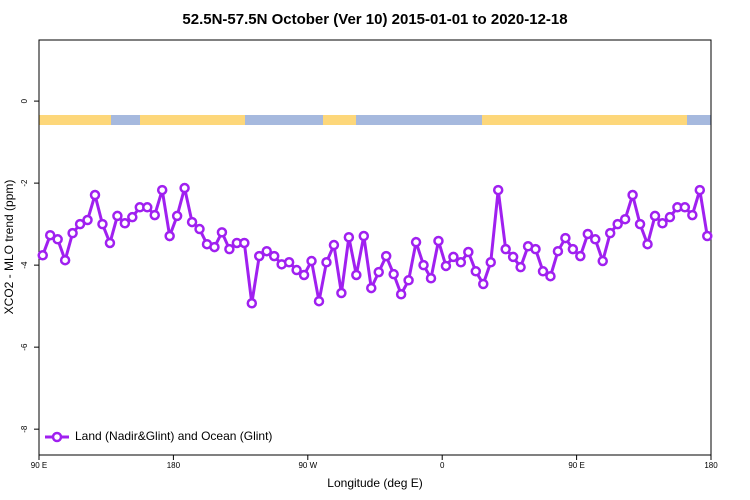 This screenshot has width=750, height=500. I want to click on y-tick-label: -8, so click(24, 429).